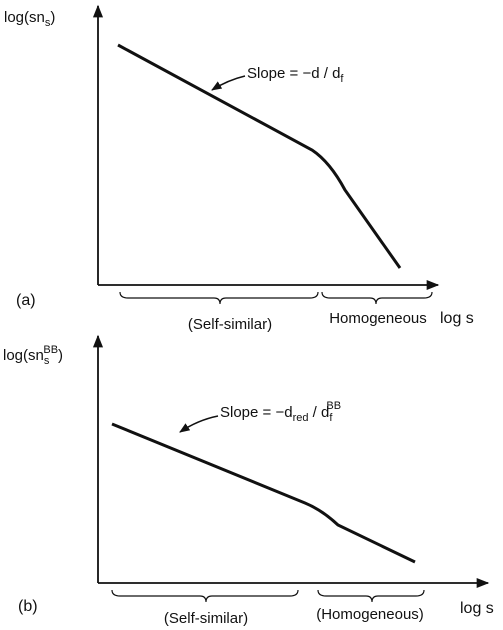 This screenshot has width=503, height=630. I want to click on region-label: Homogeneous, so click(378, 318).